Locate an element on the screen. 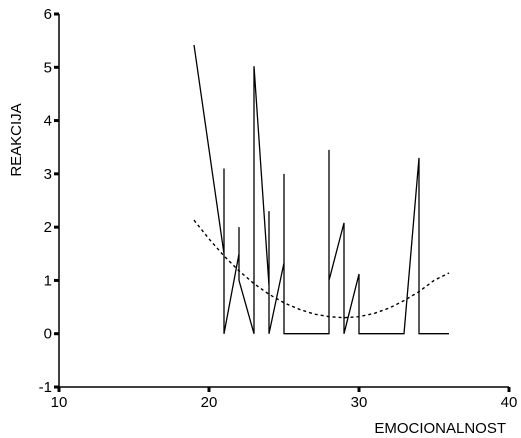 This screenshot has width=521, height=438. y-tick-label: 3 is located at coordinates (48, 174).